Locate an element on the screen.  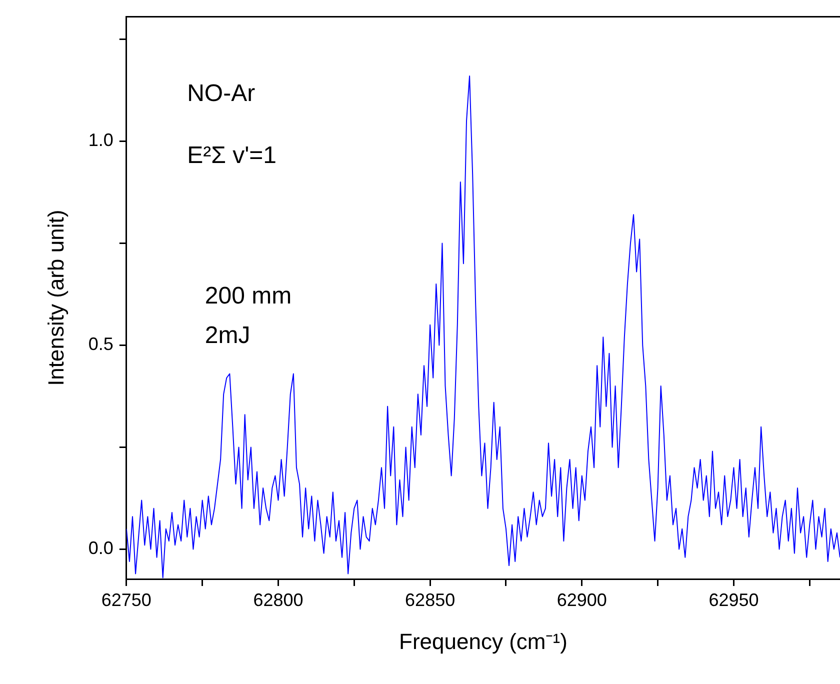
x-tick-label: 62750 is located at coordinates (126, 600).